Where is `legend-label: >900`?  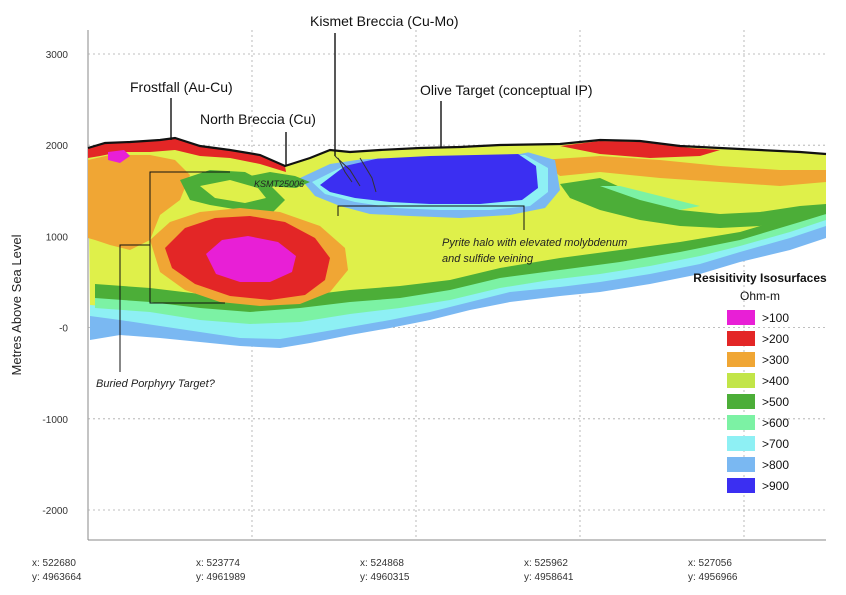
legend-label: >900 is located at coordinates (775, 486).